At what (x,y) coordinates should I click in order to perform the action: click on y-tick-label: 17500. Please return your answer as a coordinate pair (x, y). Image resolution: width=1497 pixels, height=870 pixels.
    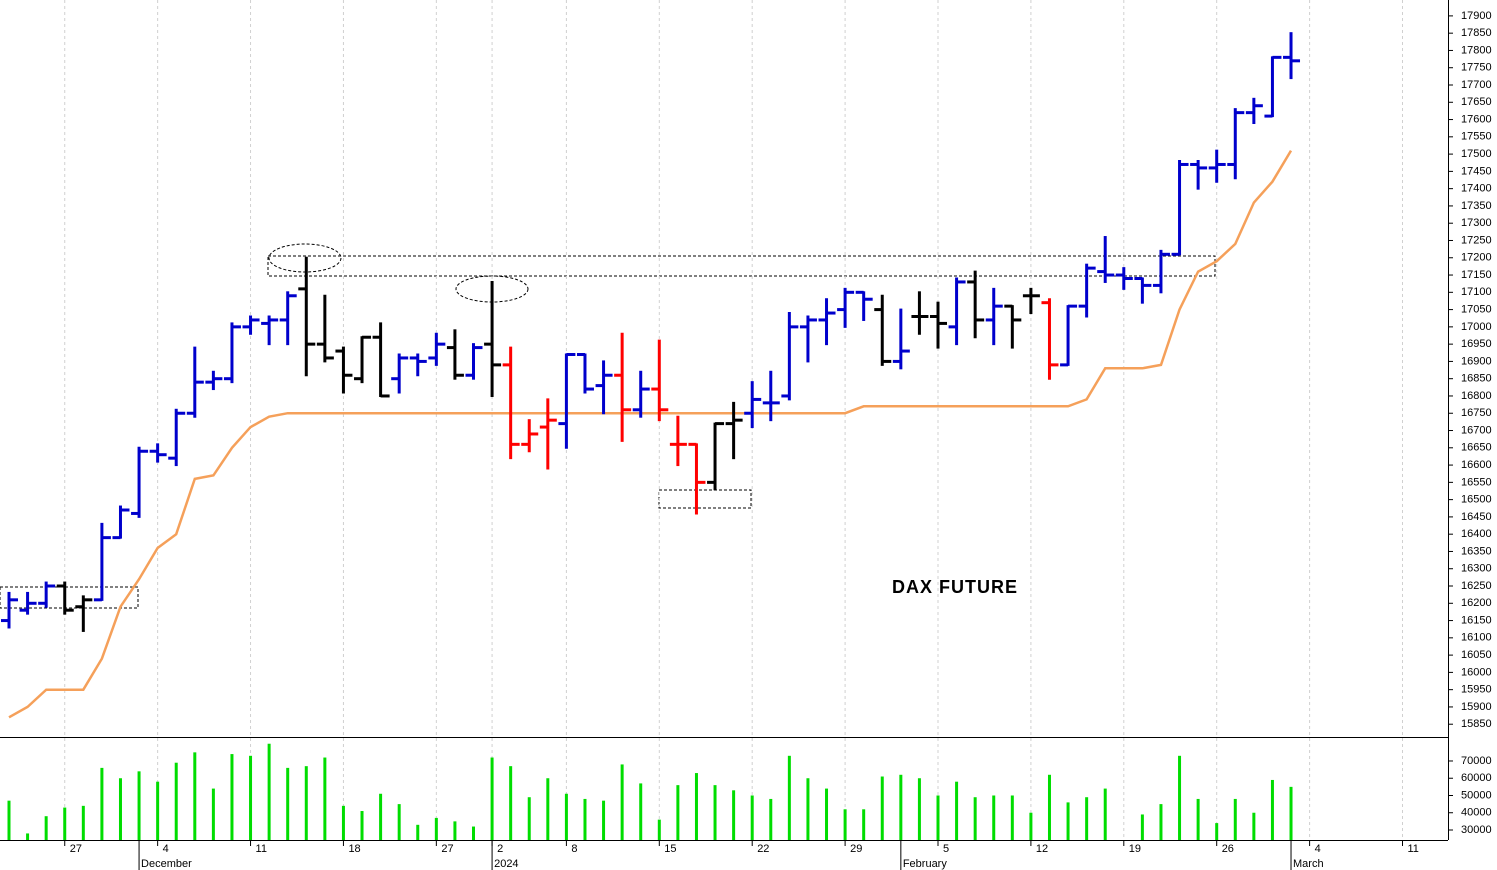
    Looking at the image, I should click on (1476, 154).